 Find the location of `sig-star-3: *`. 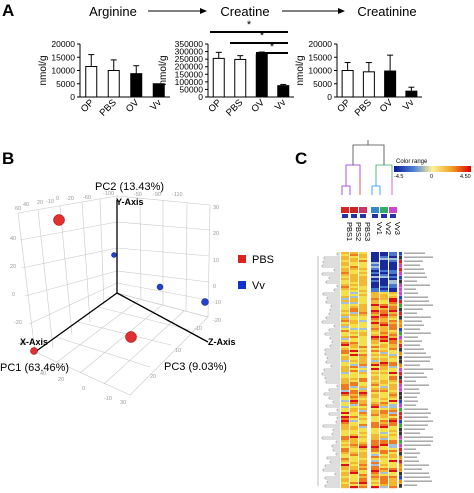

sig-star-3: * is located at coordinates (272, 47).